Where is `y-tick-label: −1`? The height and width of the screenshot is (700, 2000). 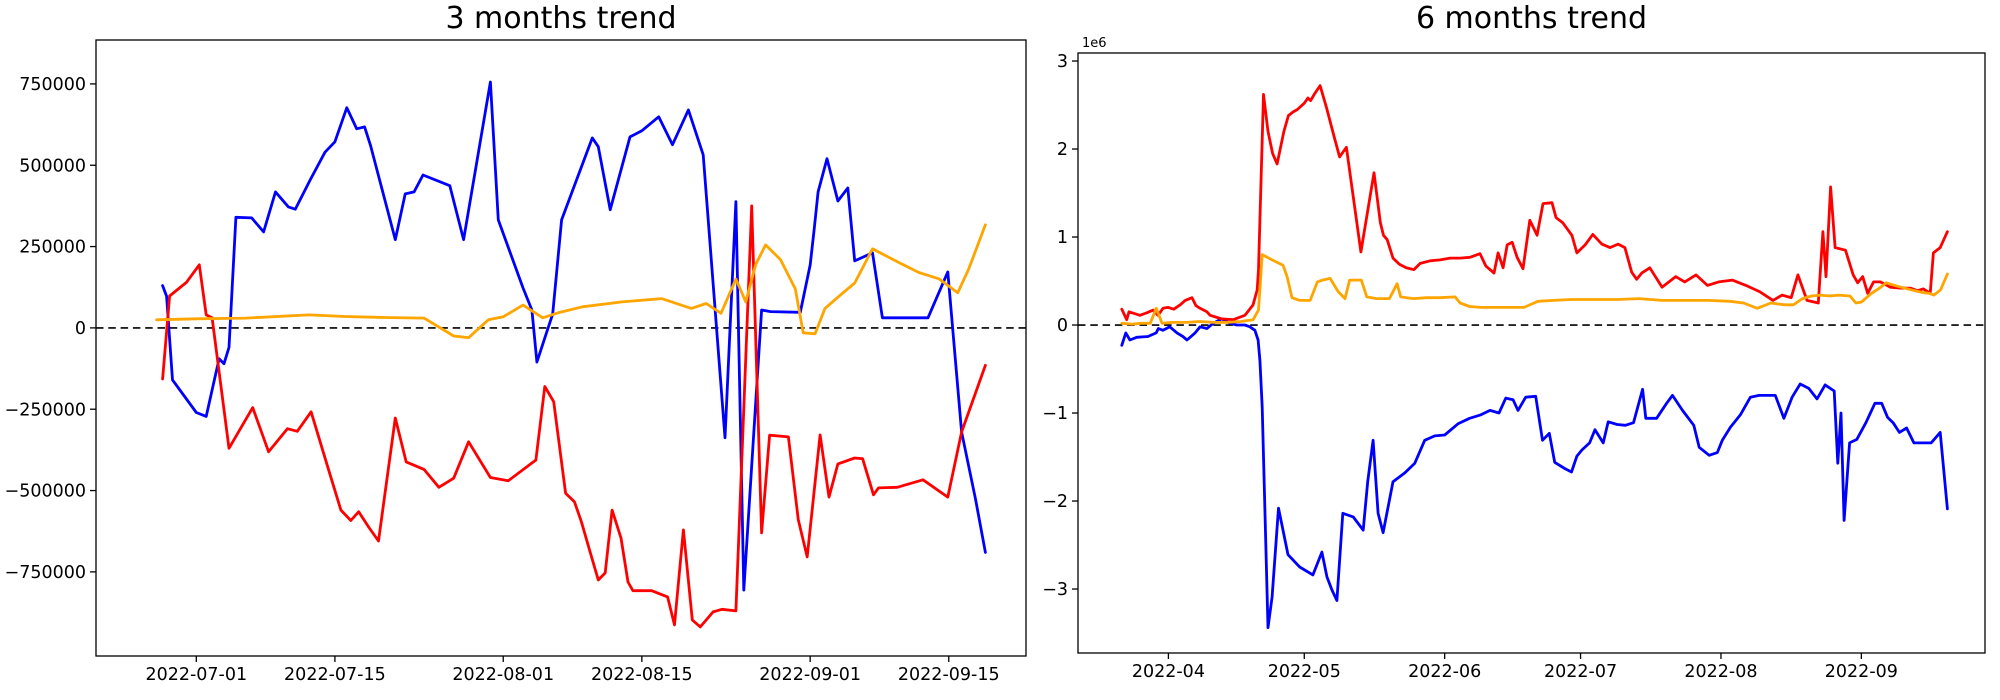 y-tick-label: −1 is located at coordinates (1055, 414).